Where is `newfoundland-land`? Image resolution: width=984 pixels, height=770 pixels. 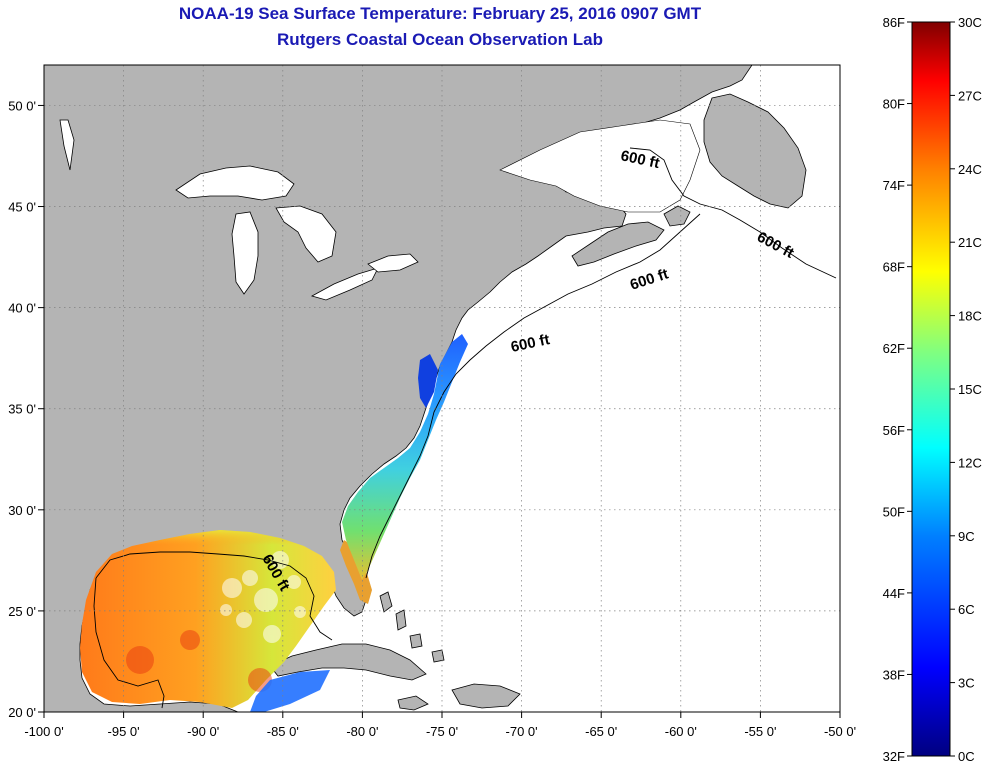
newfoundland-land is located at coordinates (755, 151).